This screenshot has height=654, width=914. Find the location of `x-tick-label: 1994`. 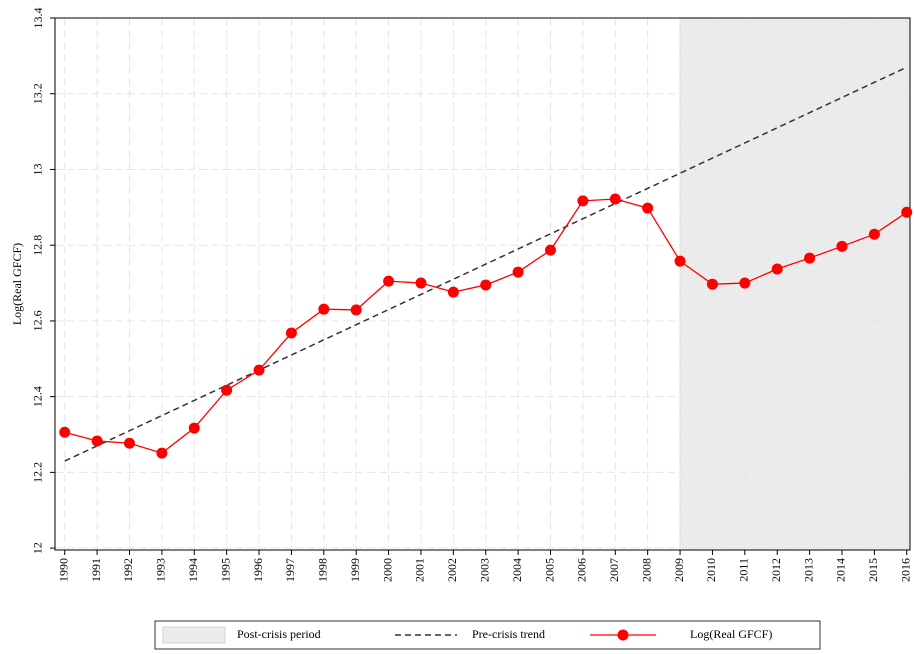

x-tick-label: 1994 is located at coordinates (193, 570).